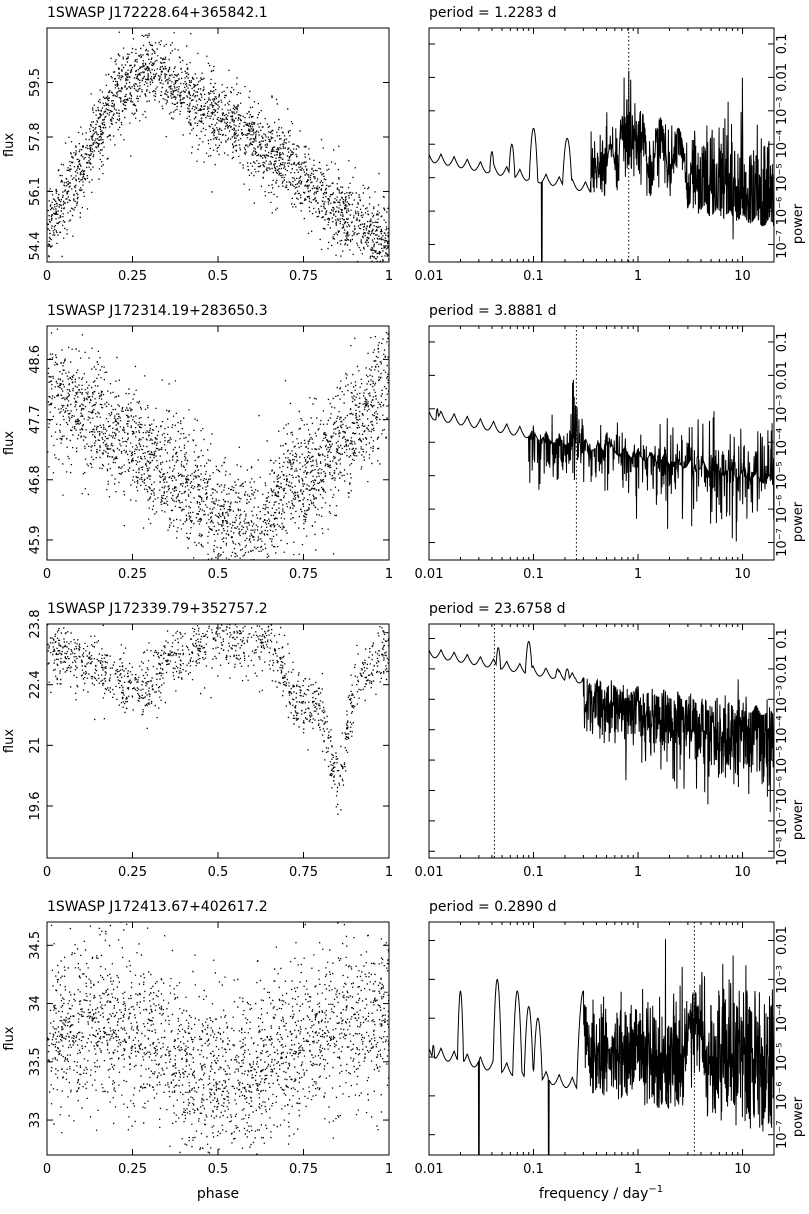 The width and height of the screenshot is (809, 1214). Describe the element at coordinates (35, 1003) in the screenshot. I see `y-tick-label: 34` at that location.